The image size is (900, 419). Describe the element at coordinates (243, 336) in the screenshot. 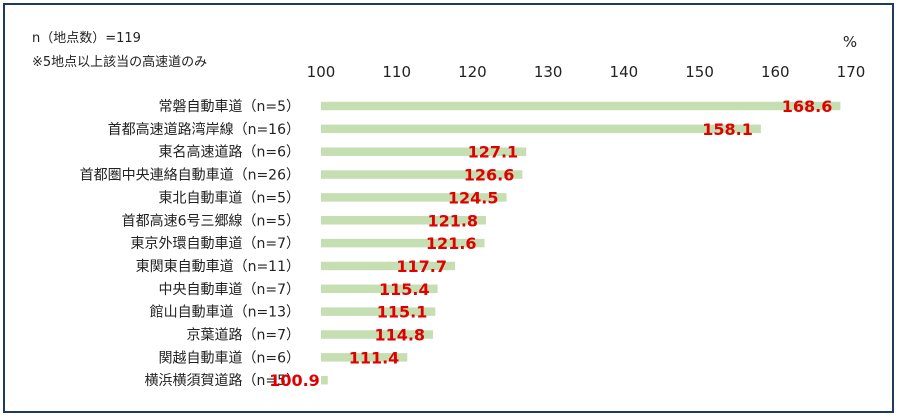

I see `category-label: 京葉道路（n=7）` at that location.